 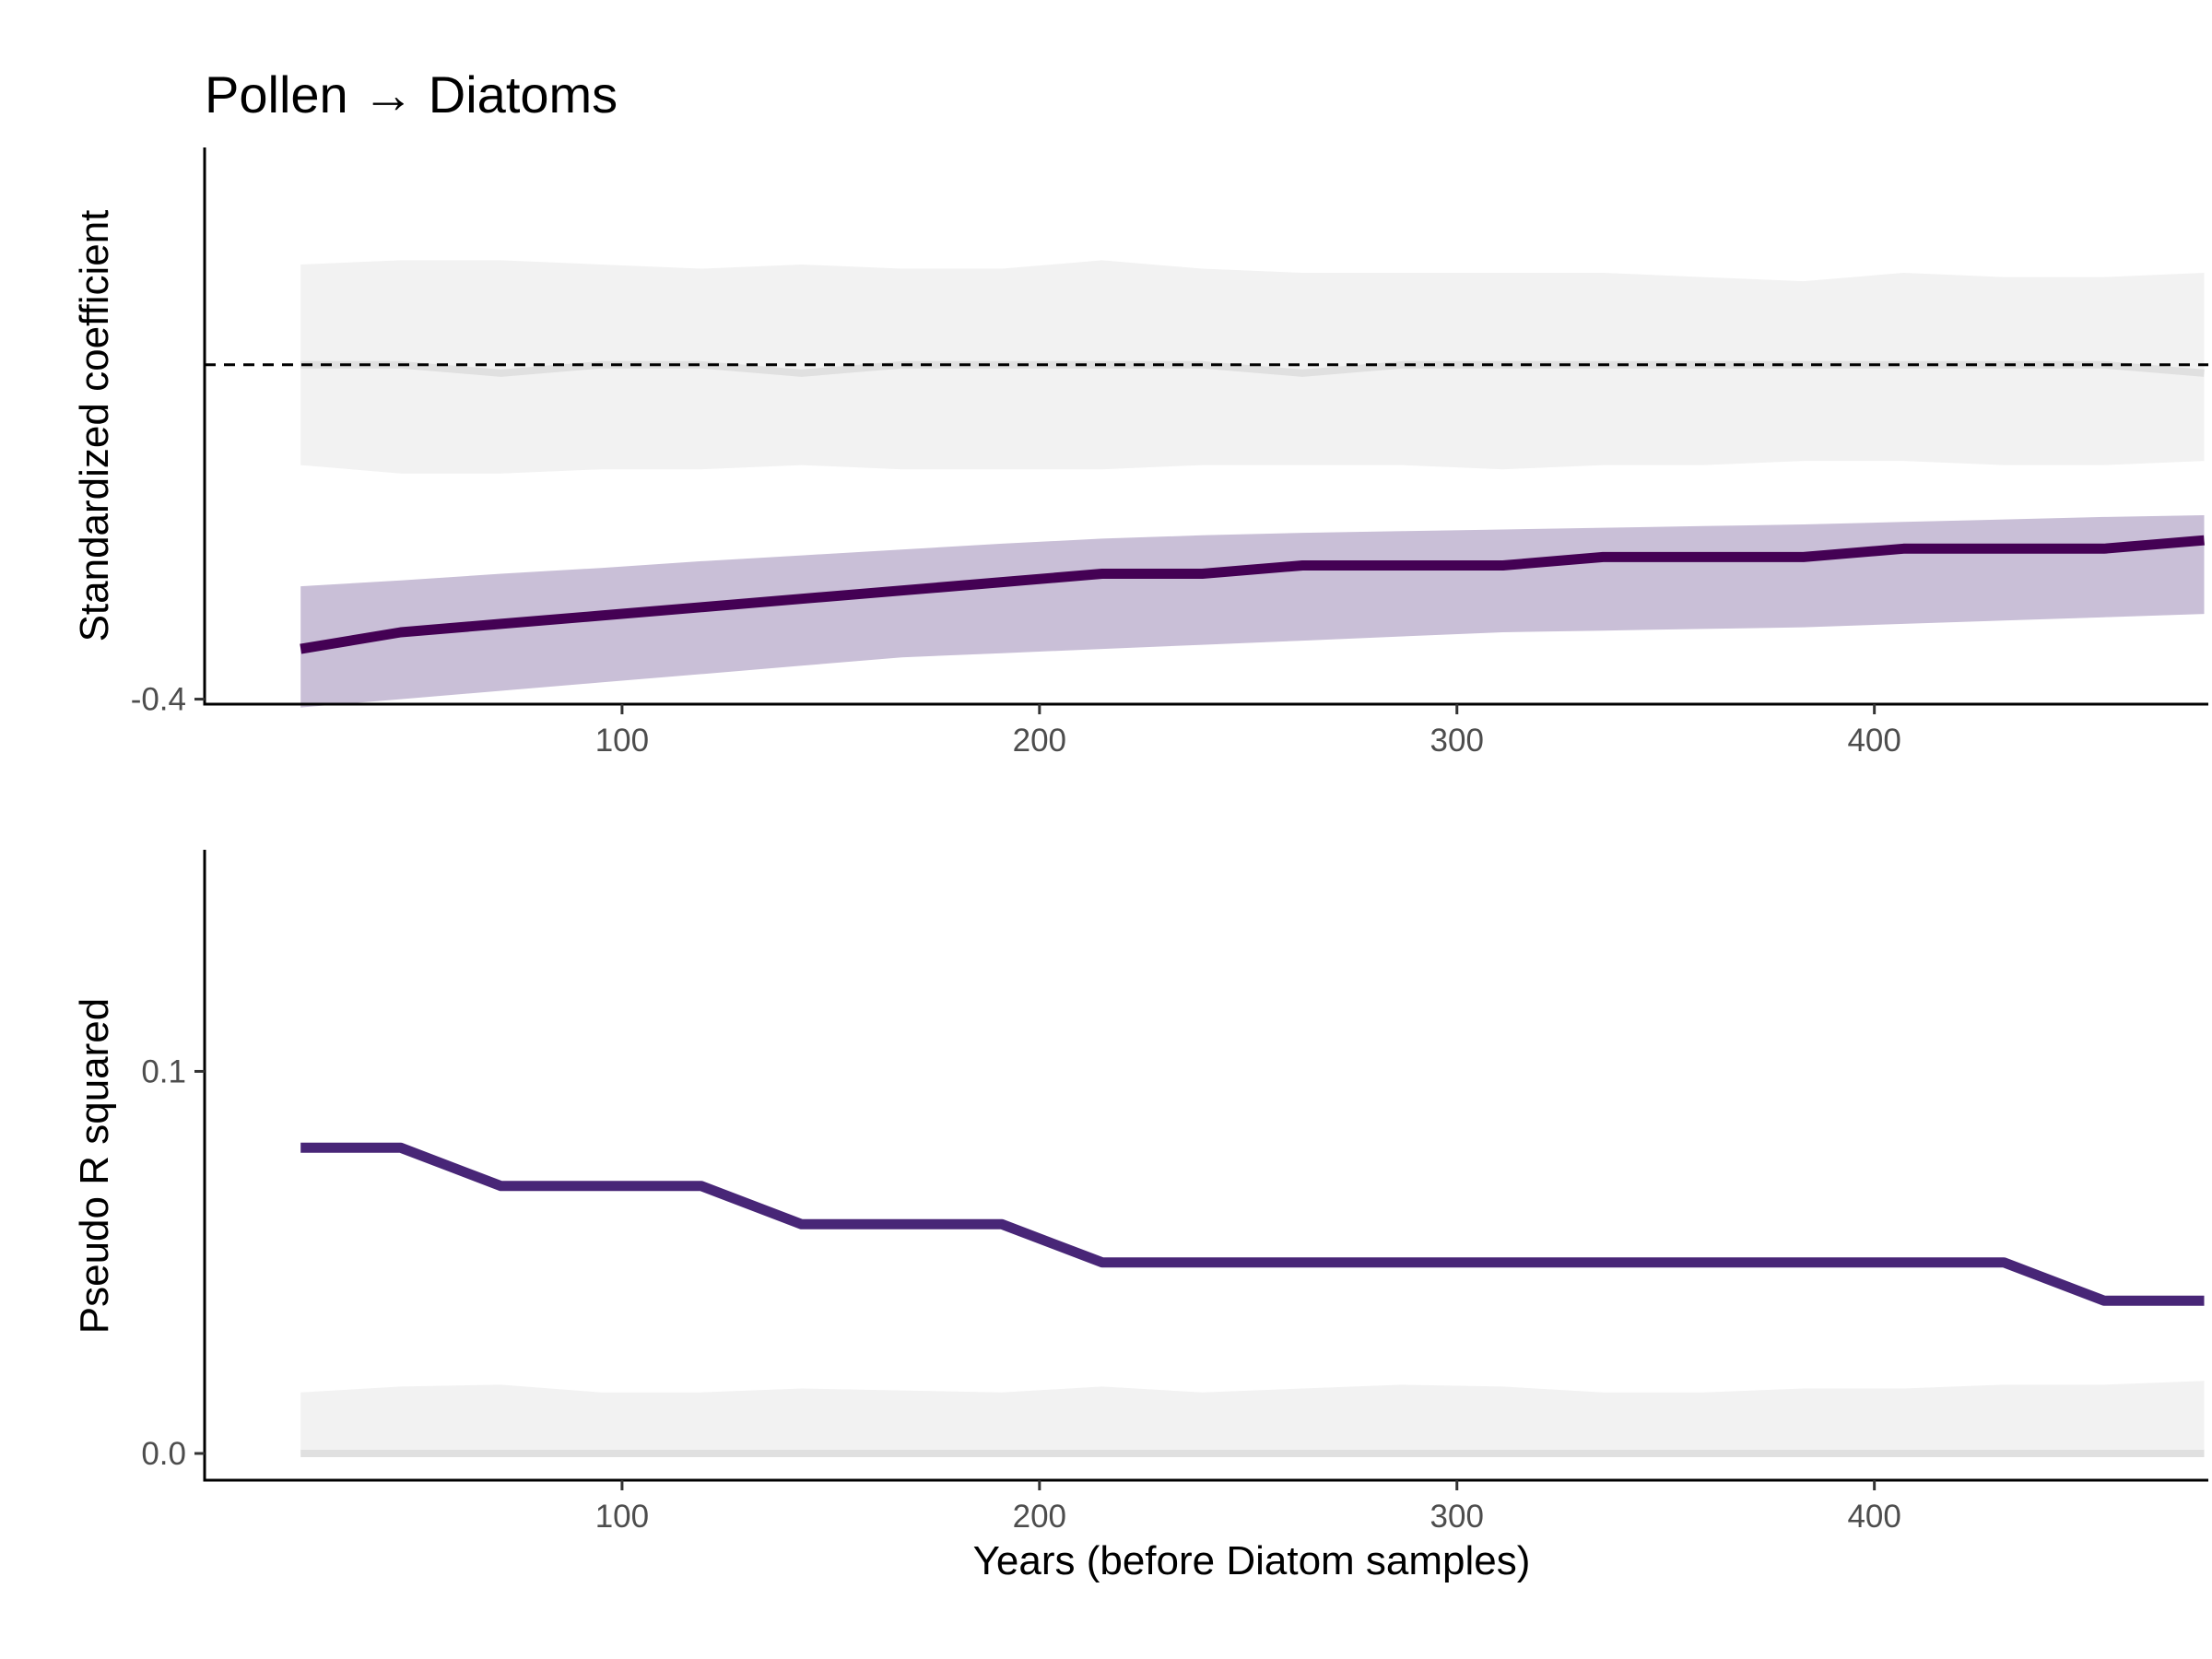 I want to click on null-model-band, so click(x=1252, y=1417).